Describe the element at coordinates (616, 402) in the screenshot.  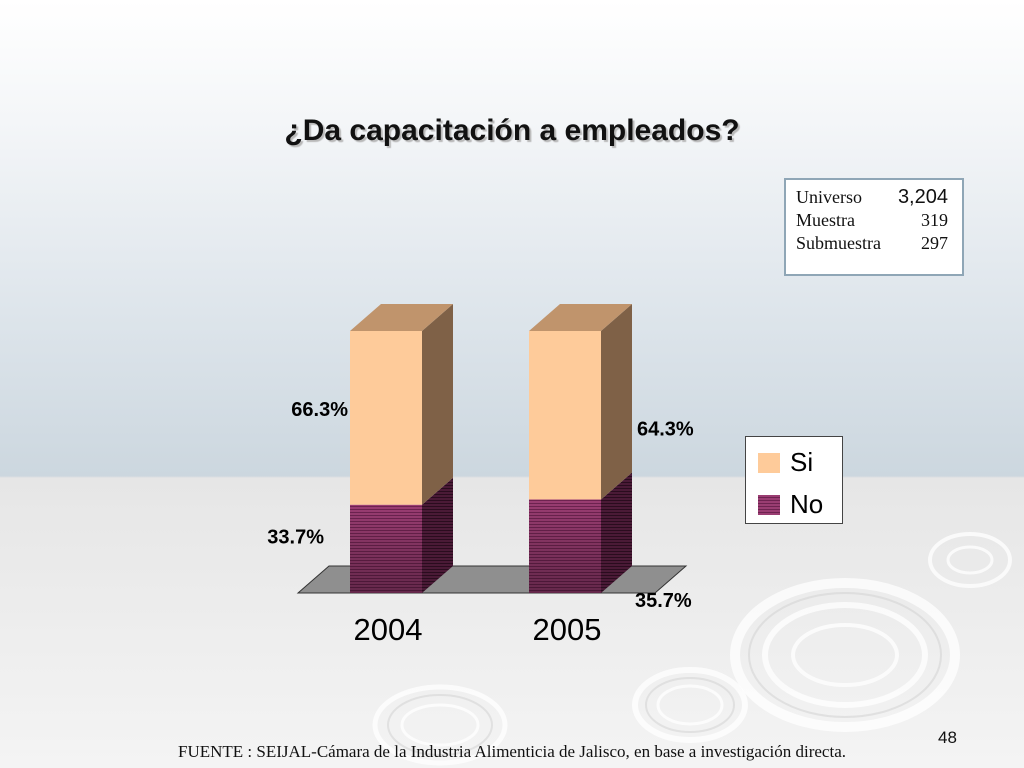
I see `bar-si-side-2005` at that location.